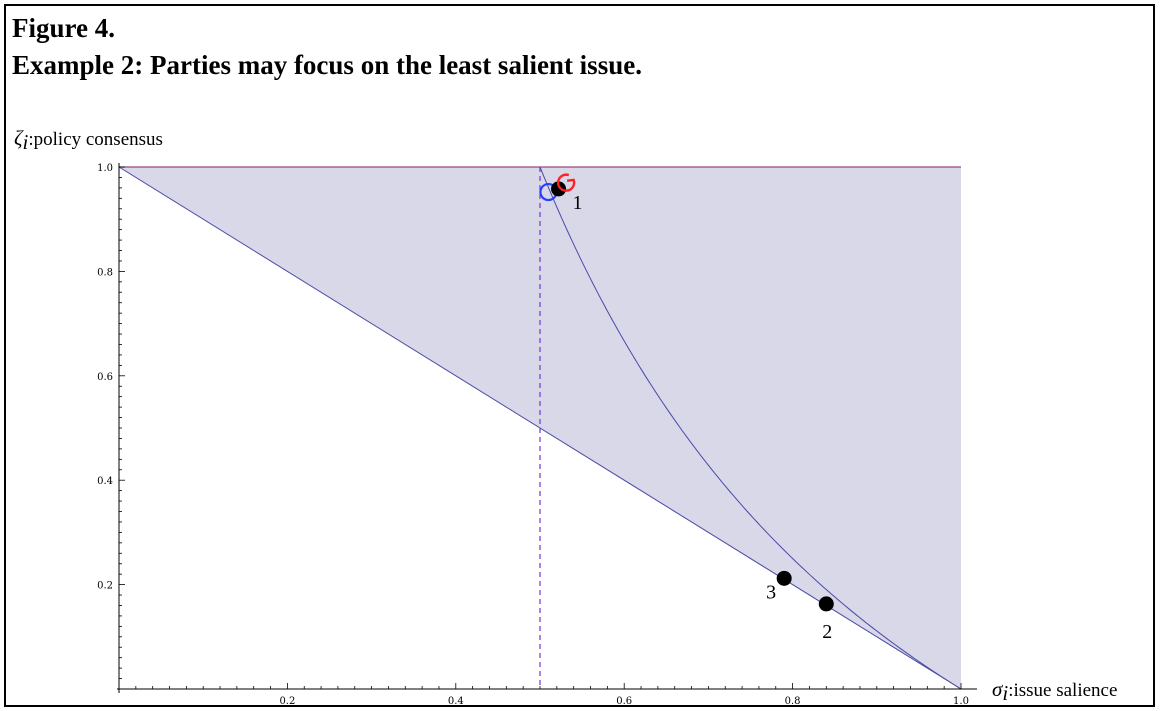  Describe the element at coordinates (1054, 691) in the screenshot. I see `x-axis-label: σi:issue salience` at that location.